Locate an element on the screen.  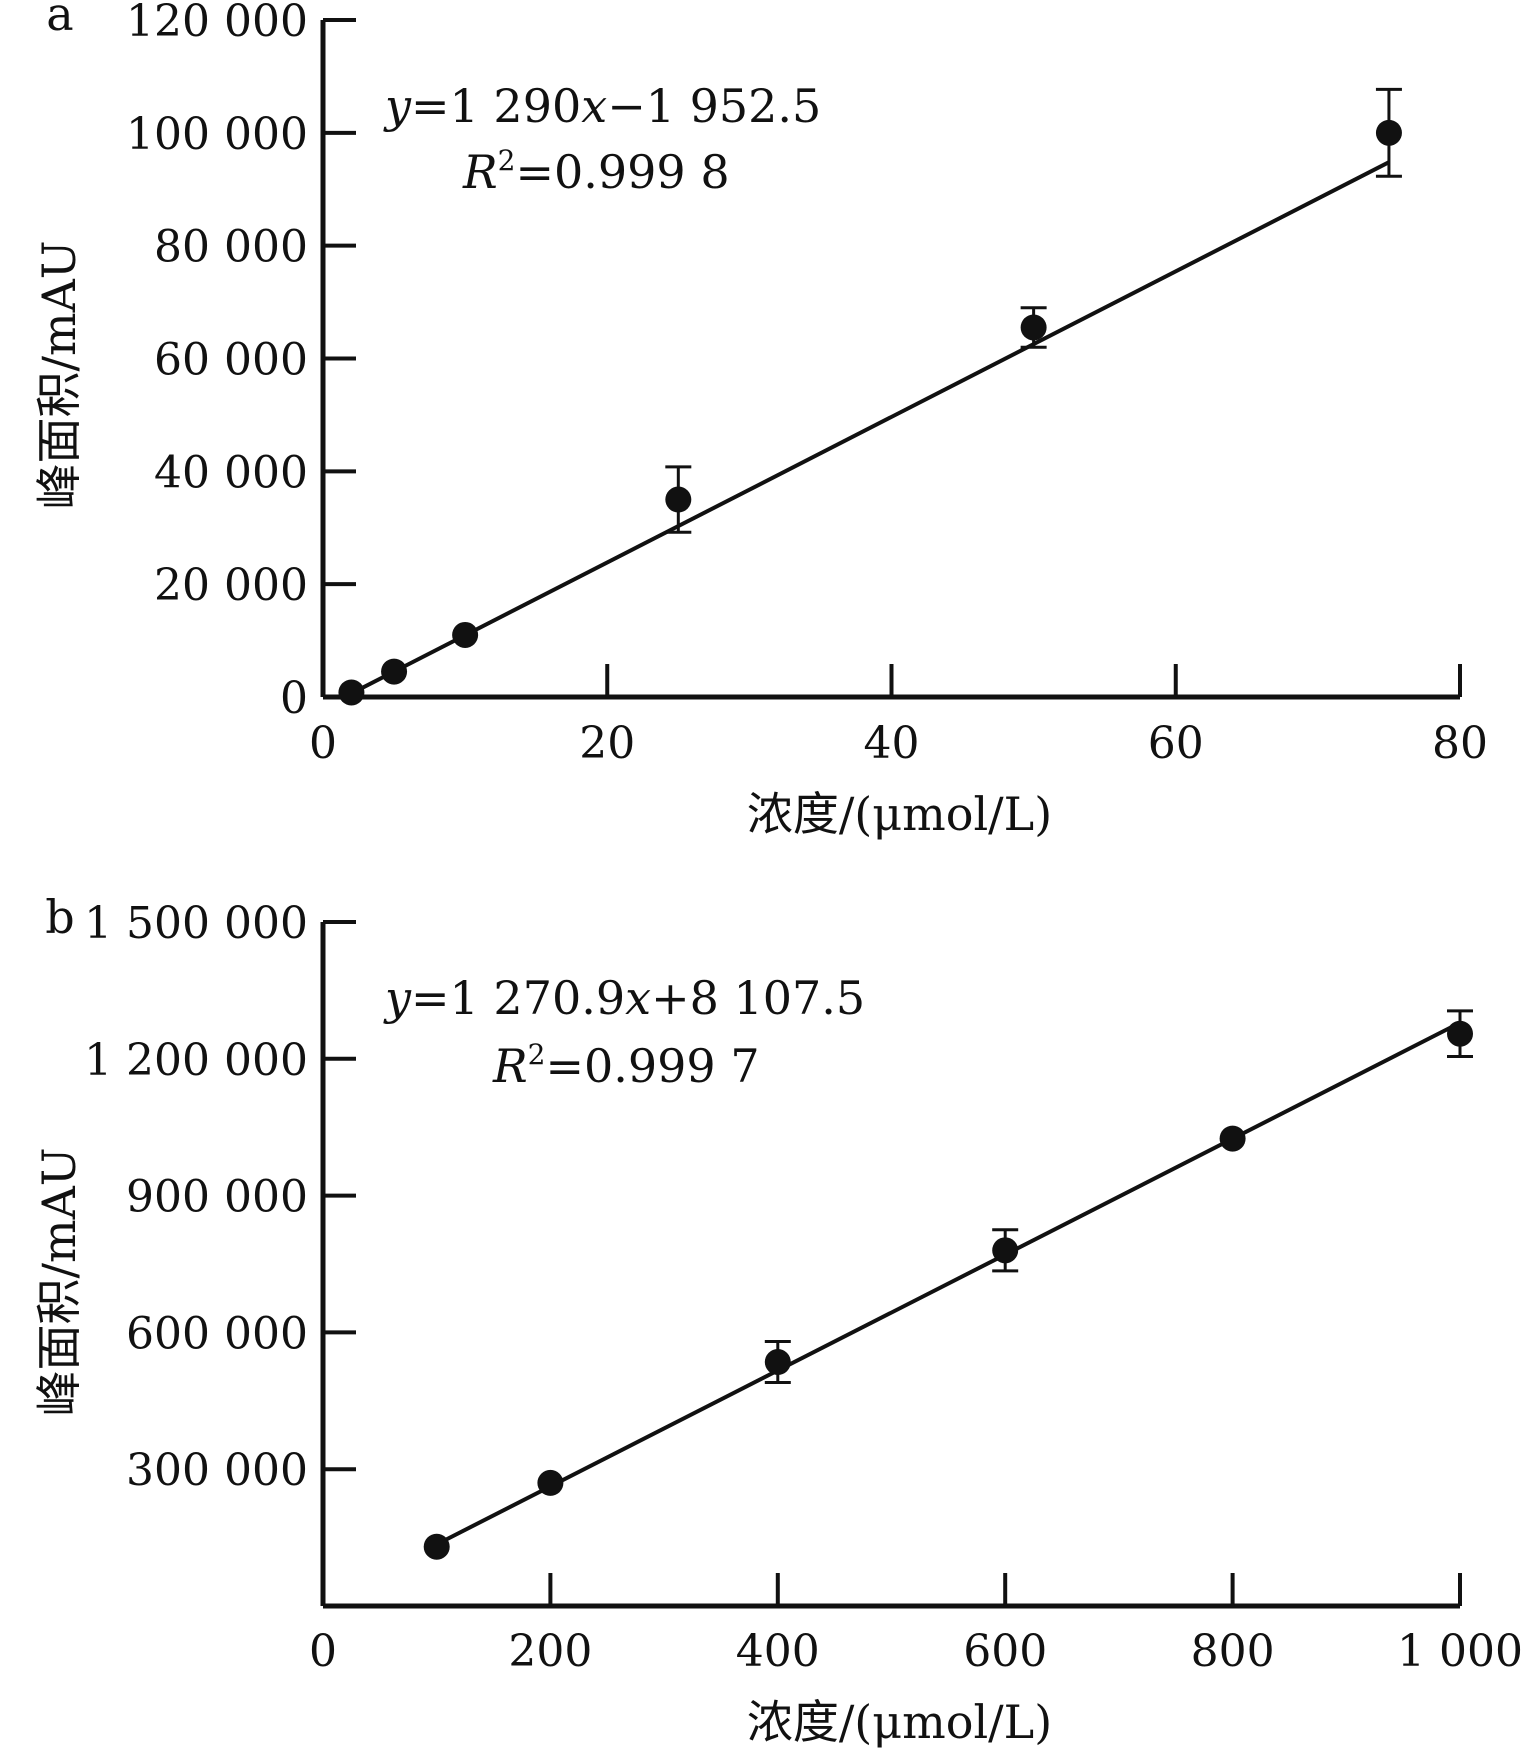
panel-label: b is located at coordinates (59, 917).